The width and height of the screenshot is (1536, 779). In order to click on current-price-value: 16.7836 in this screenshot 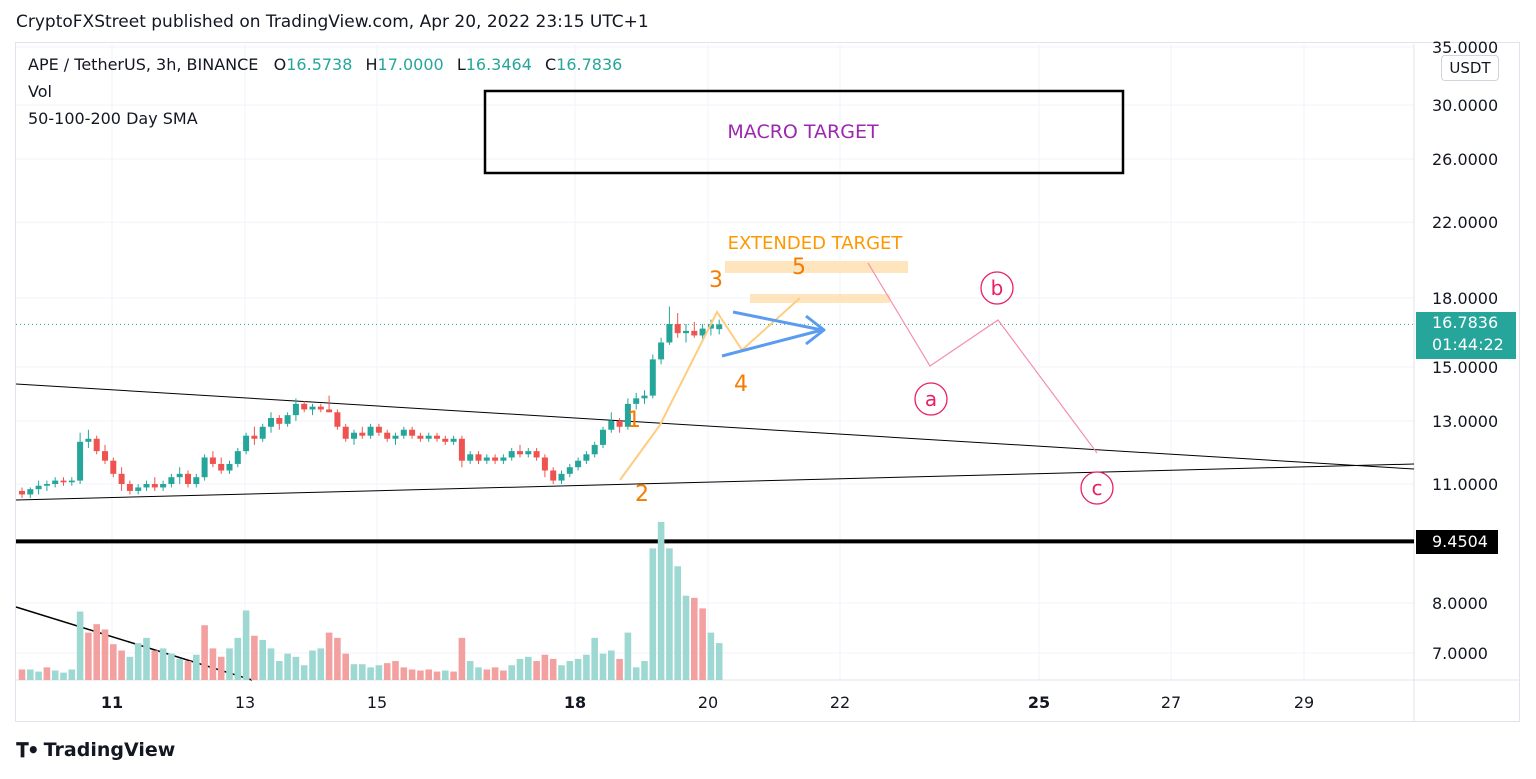, I will do `click(1465, 322)`.